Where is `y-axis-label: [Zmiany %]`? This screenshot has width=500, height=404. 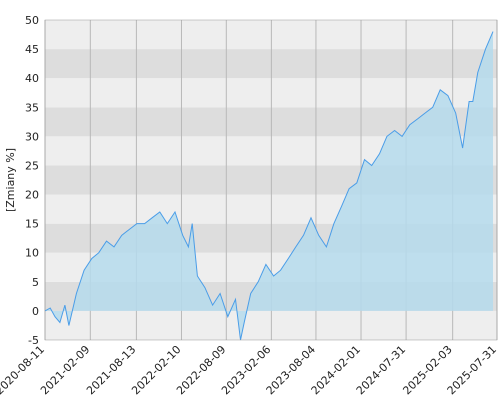 y-axis-label: [Zmiany %] is located at coordinates (10, 180).